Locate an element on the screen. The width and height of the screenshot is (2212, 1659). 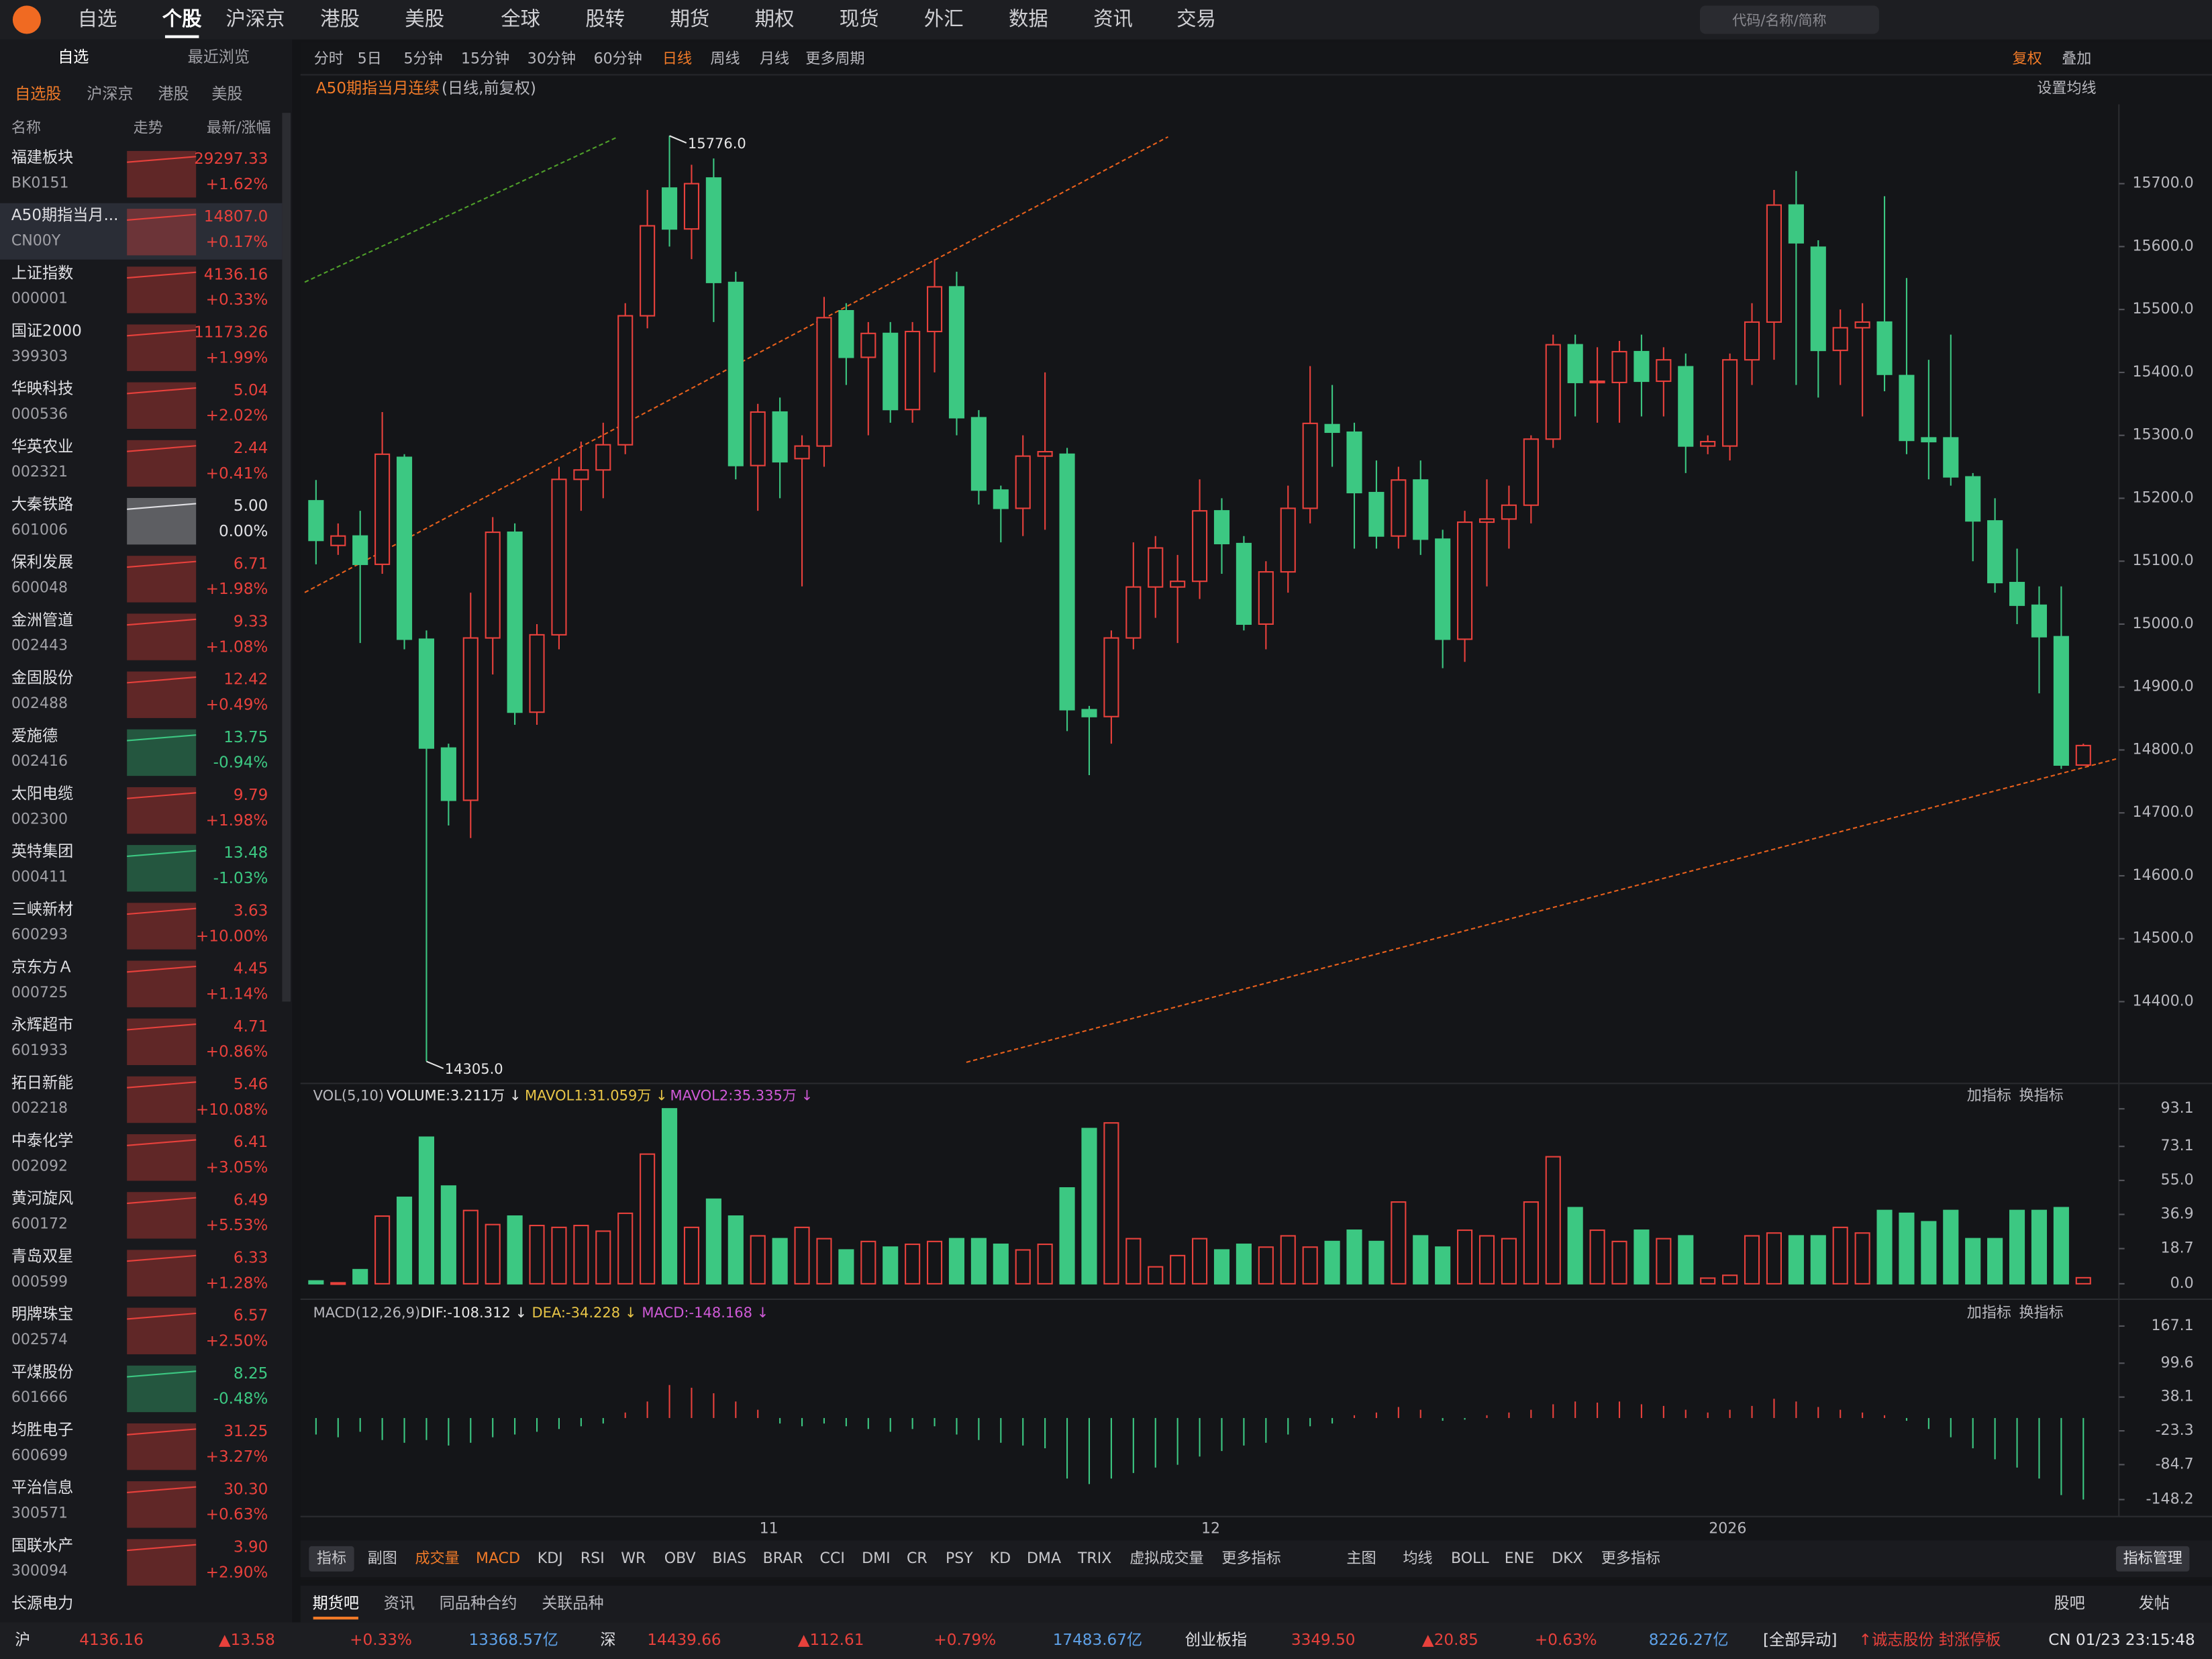
y-tick-label: 18.7 is located at coordinates (2177, 1248).